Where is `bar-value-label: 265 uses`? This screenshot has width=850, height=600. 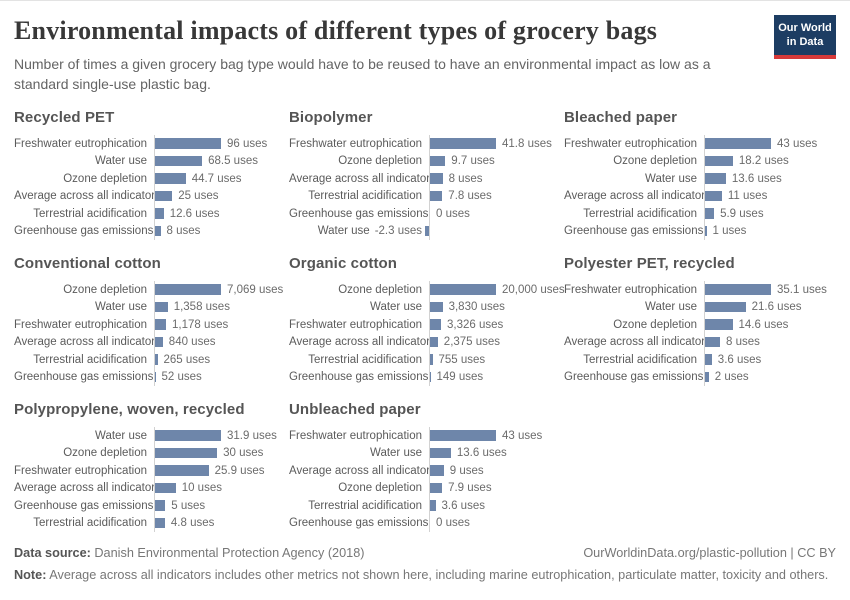 bar-value-label: 265 uses is located at coordinates (187, 359).